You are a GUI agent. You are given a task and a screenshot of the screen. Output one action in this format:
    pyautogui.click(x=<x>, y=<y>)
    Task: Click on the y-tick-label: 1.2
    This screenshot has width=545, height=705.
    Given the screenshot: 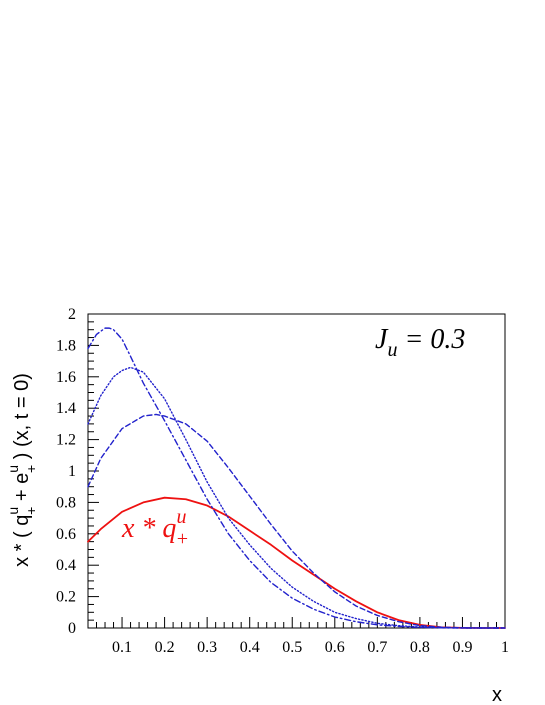 What is the action you would take?
    pyautogui.click(x=66, y=440)
    